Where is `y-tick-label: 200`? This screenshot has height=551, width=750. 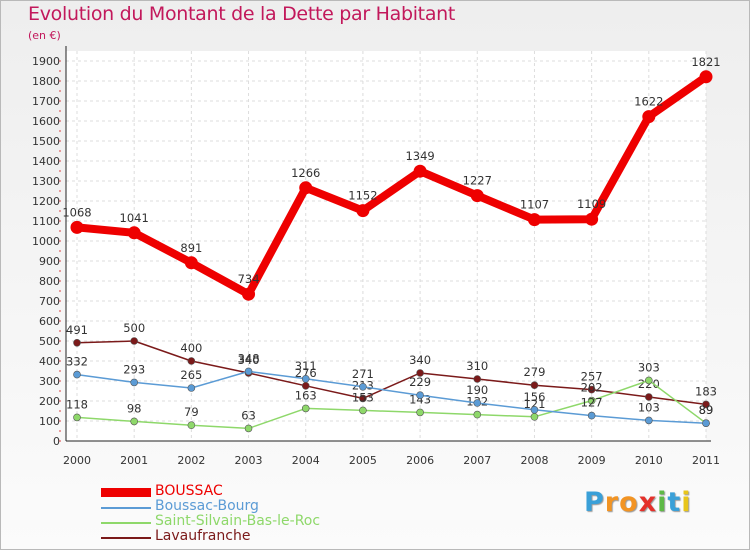 y-tick-label: 200 is located at coordinates (49, 401).